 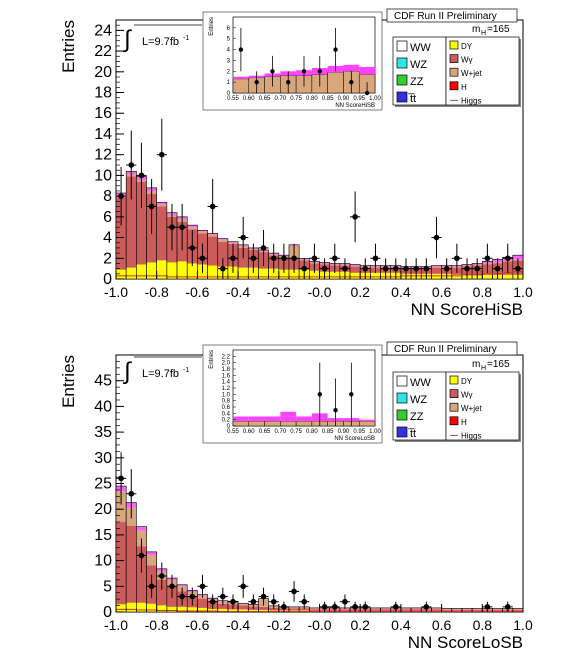 What do you see at coordinates (418, 400) in the screenshot?
I see `legend-label: WZ` at bounding box center [418, 400].